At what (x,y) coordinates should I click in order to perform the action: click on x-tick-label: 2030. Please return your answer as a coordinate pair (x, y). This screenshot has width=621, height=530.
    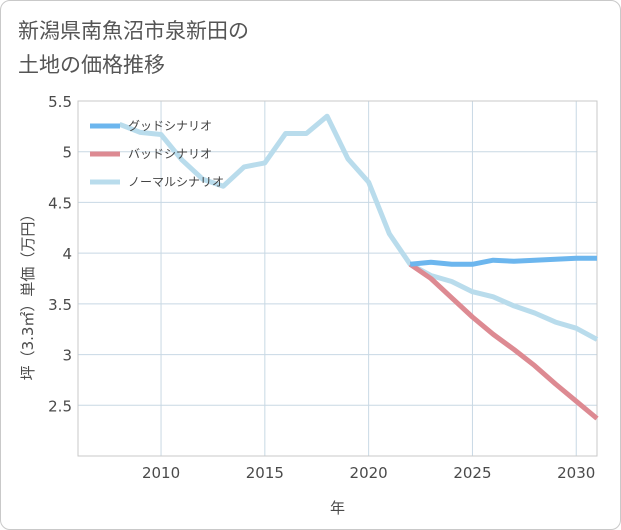
    Looking at the image, I should click on (576, 473).